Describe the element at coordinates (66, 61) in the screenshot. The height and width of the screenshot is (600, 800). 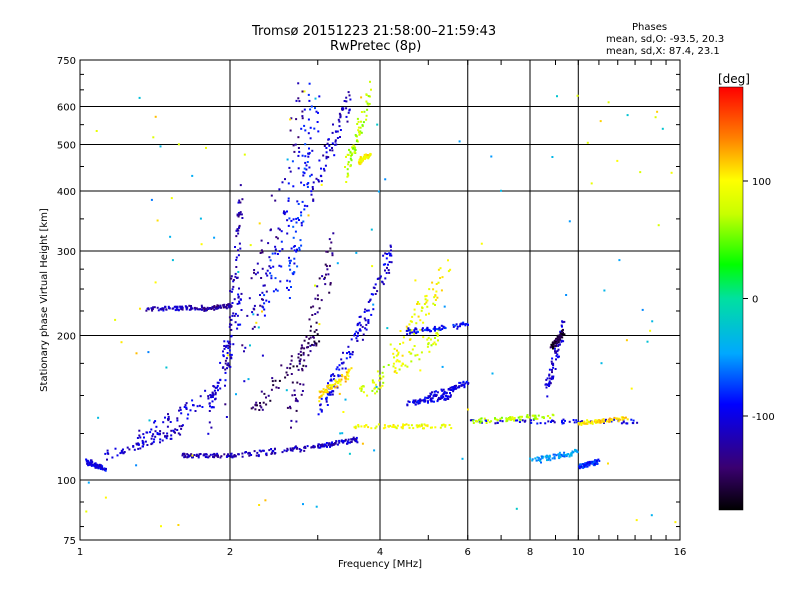
I see `y-tick-label: 750` at that location.